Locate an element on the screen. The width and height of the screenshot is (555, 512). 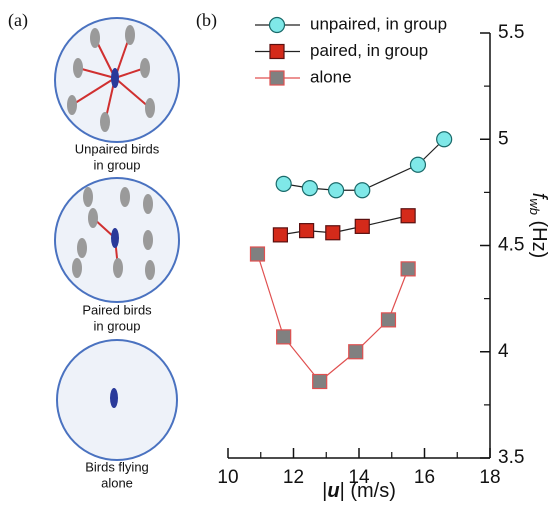
x-label-part: | is located at coordinates (324, 491).